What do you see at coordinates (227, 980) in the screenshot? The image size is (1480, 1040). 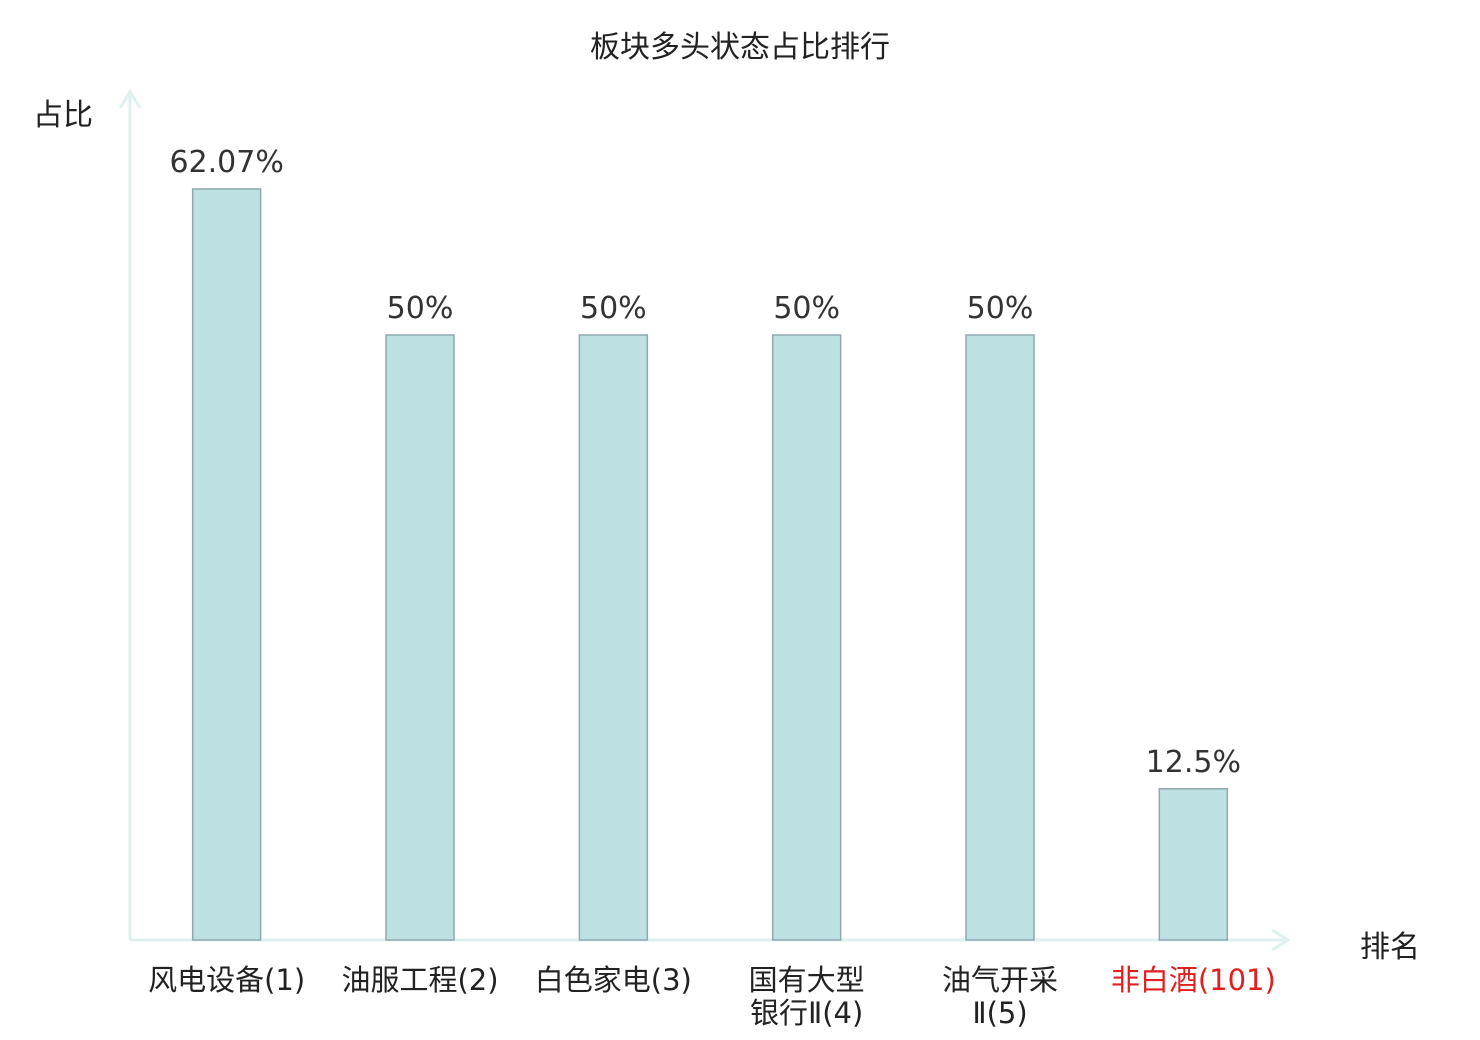 I see `category-label: 风电设备(1)` at bounding box center [227, 980].